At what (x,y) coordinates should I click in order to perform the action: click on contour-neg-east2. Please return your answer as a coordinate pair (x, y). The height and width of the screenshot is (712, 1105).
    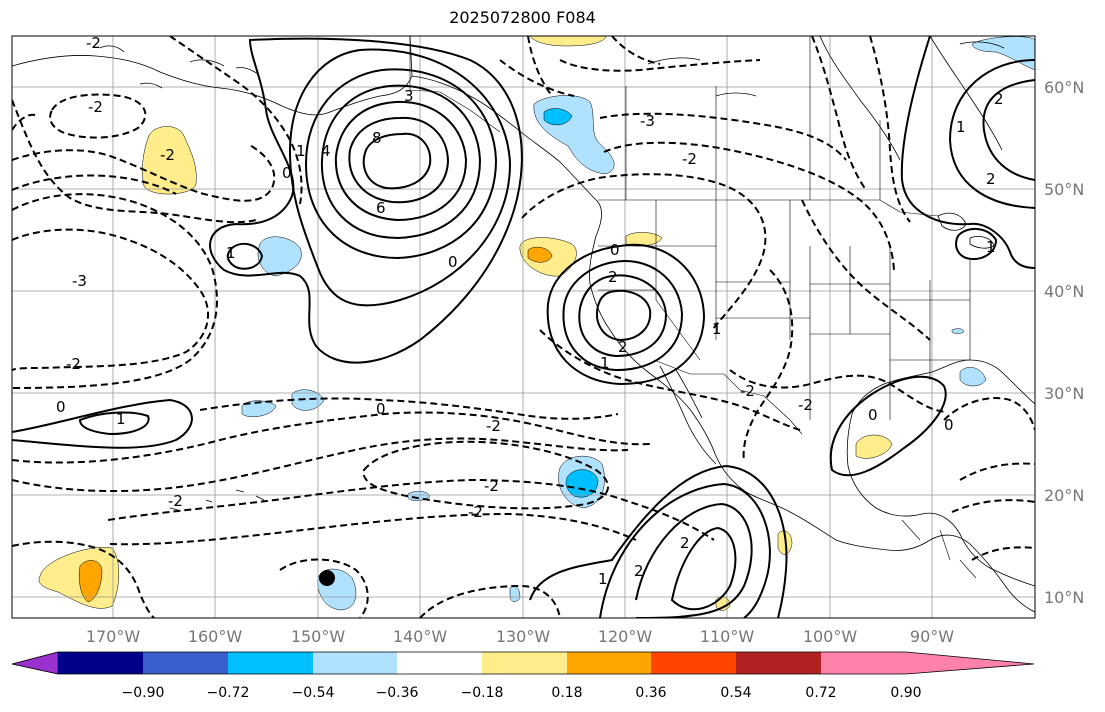
    Looking at the image, I should click on (997, 471).